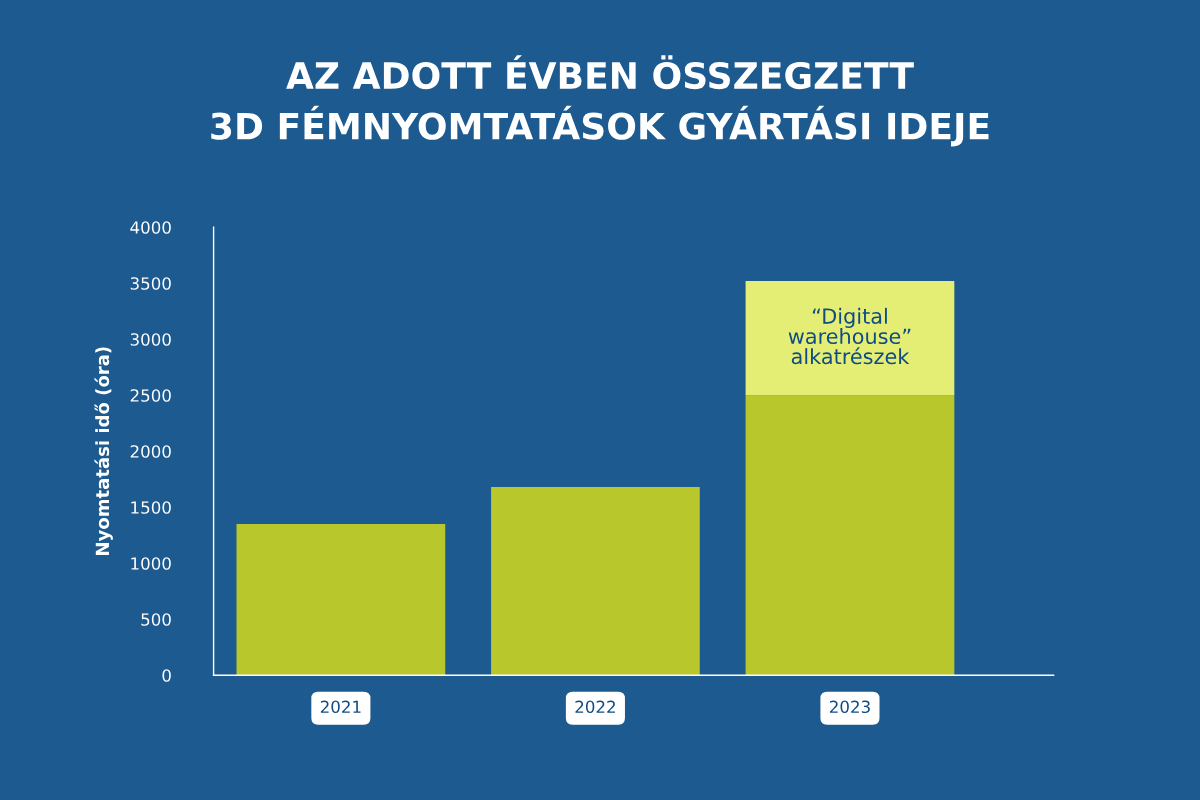 This screenshot has width=1200, height=800. I want to click on chart-title: AZ ADOTT ÉVBEN ÖSSZEGZETT 3D FÉMNYOMTATÁSOK GYÁRTÁSI IDEJE, so click(600, 101).